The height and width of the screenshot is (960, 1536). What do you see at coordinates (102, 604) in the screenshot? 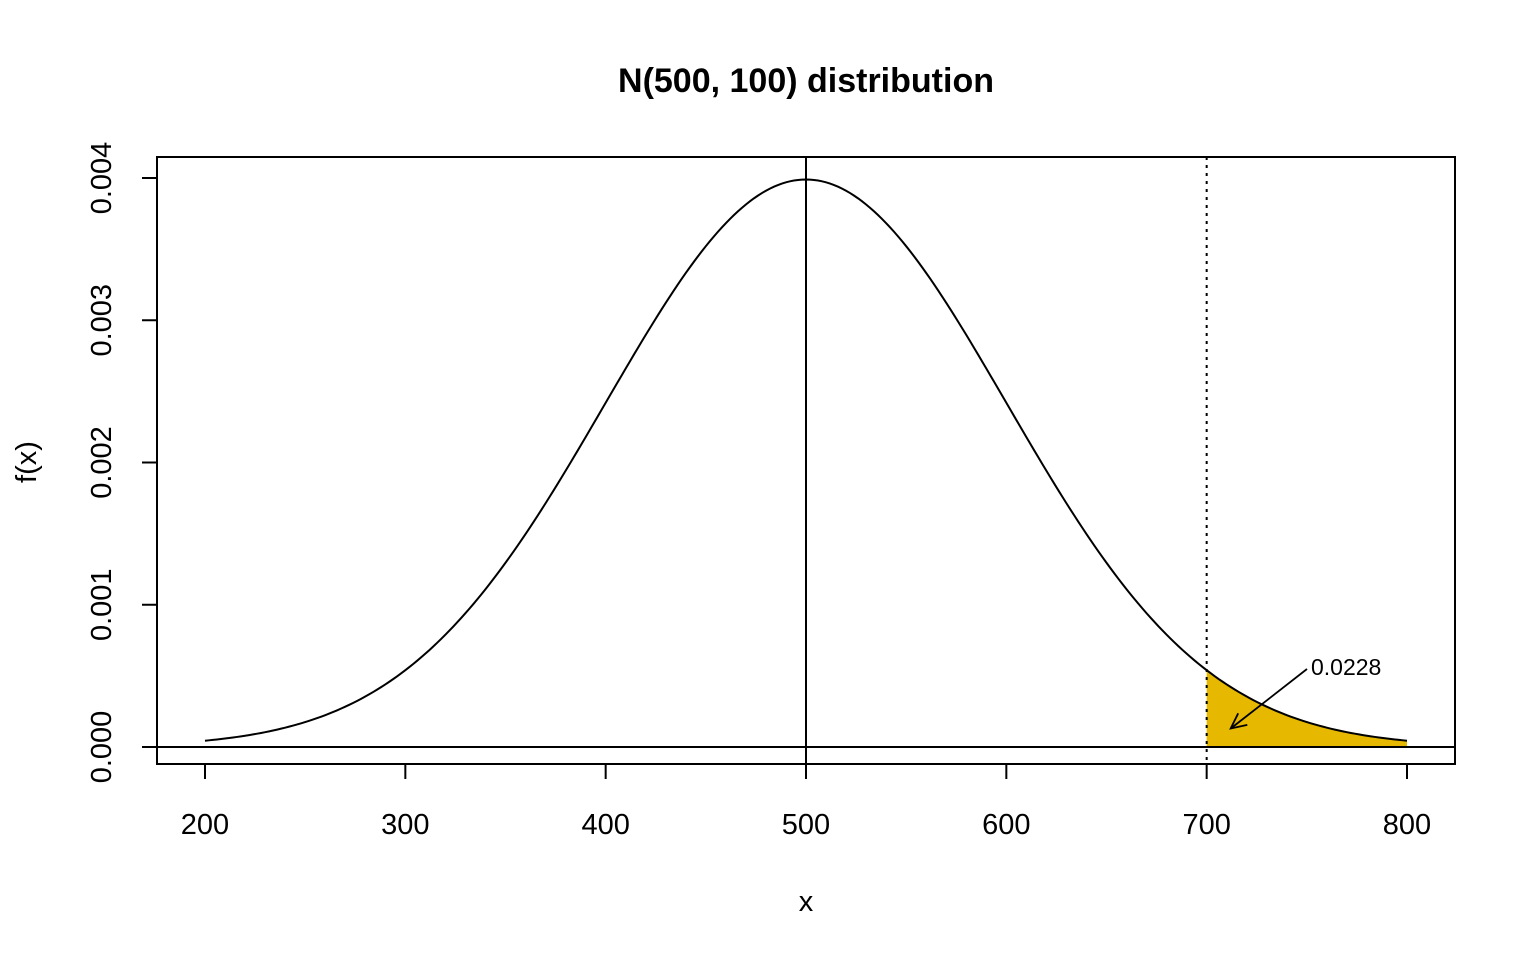
I see `y-tick-label: 0.001` at bounding box center [102, 604].